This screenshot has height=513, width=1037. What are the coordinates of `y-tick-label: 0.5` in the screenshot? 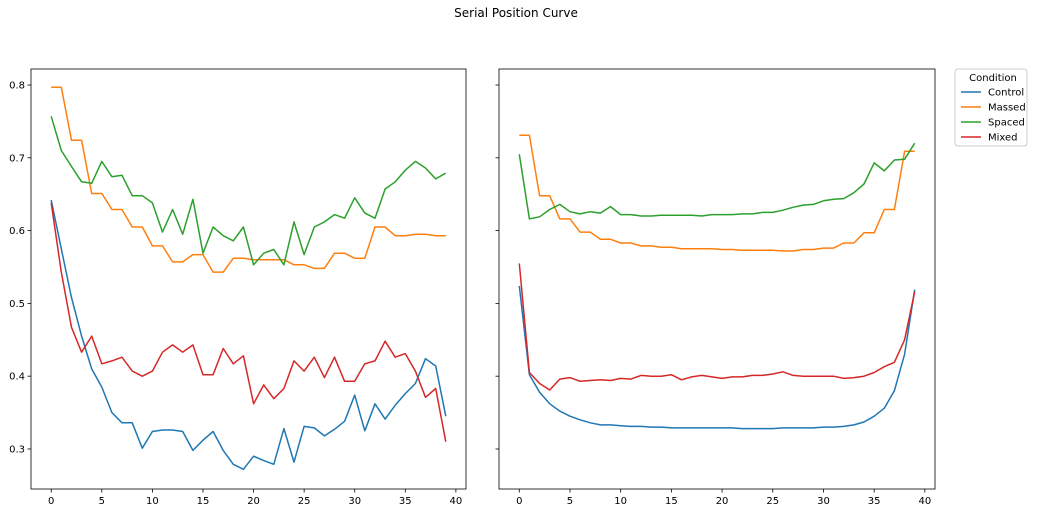 It's located at (17, 304).